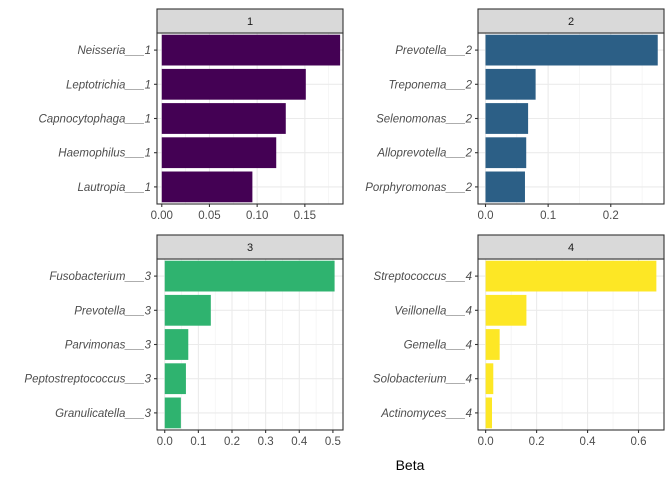  I want to click on x-tick-label: 0.6, so click(639, 442).